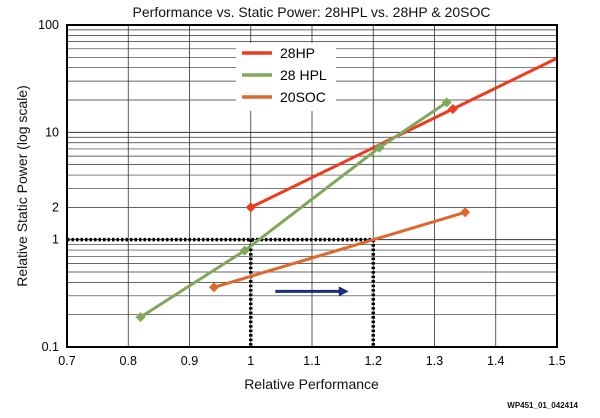 The image size is (600, 418). What do you see at coordinates (311, 384) in the screenshot?
I see `x-axis-label: Relative Performance` at bounding box center [311, 384].